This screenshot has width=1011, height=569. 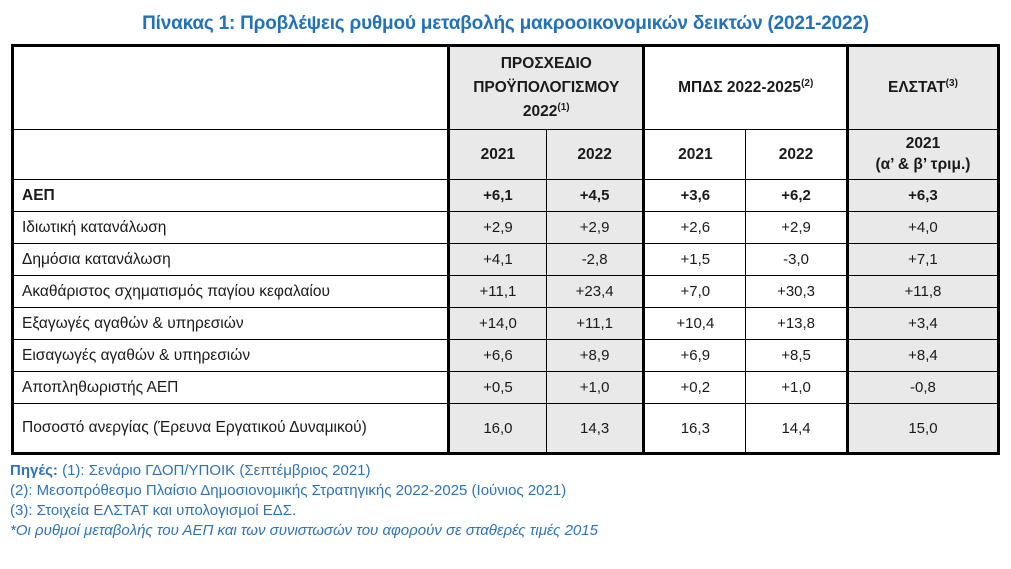 What do you see at coordinates (922, 387) in the screenshot?
I see `cell: -0,8` at bounding box center [922, 387].